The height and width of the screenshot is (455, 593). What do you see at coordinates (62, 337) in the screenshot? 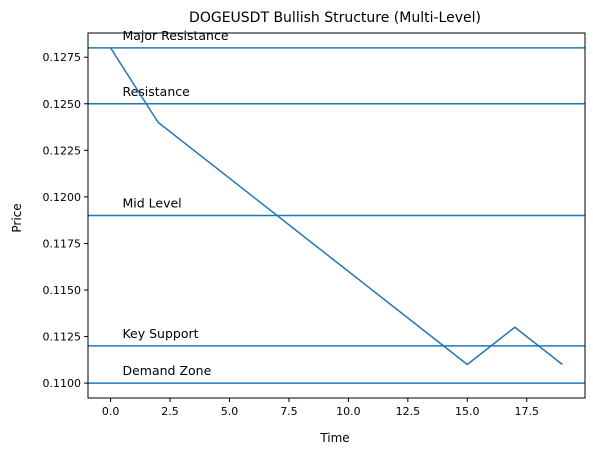
I see `y-tick-label: 0.1125` at bounding box center [62, 337].